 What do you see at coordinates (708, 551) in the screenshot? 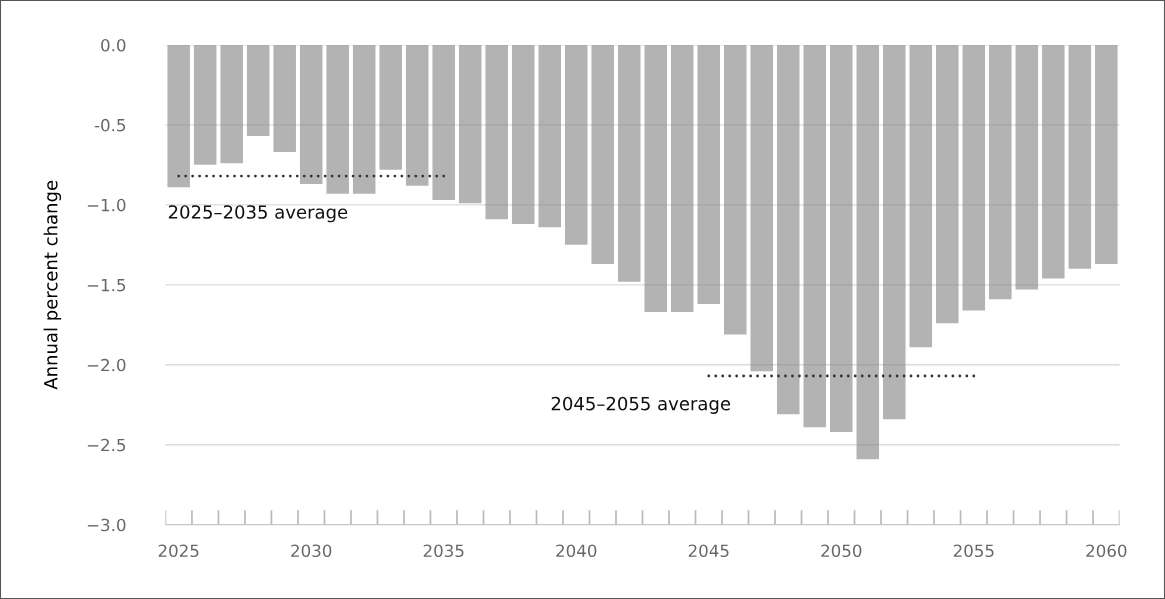
I see `x-tick-label: 2045` at bounding box center [708, 551].